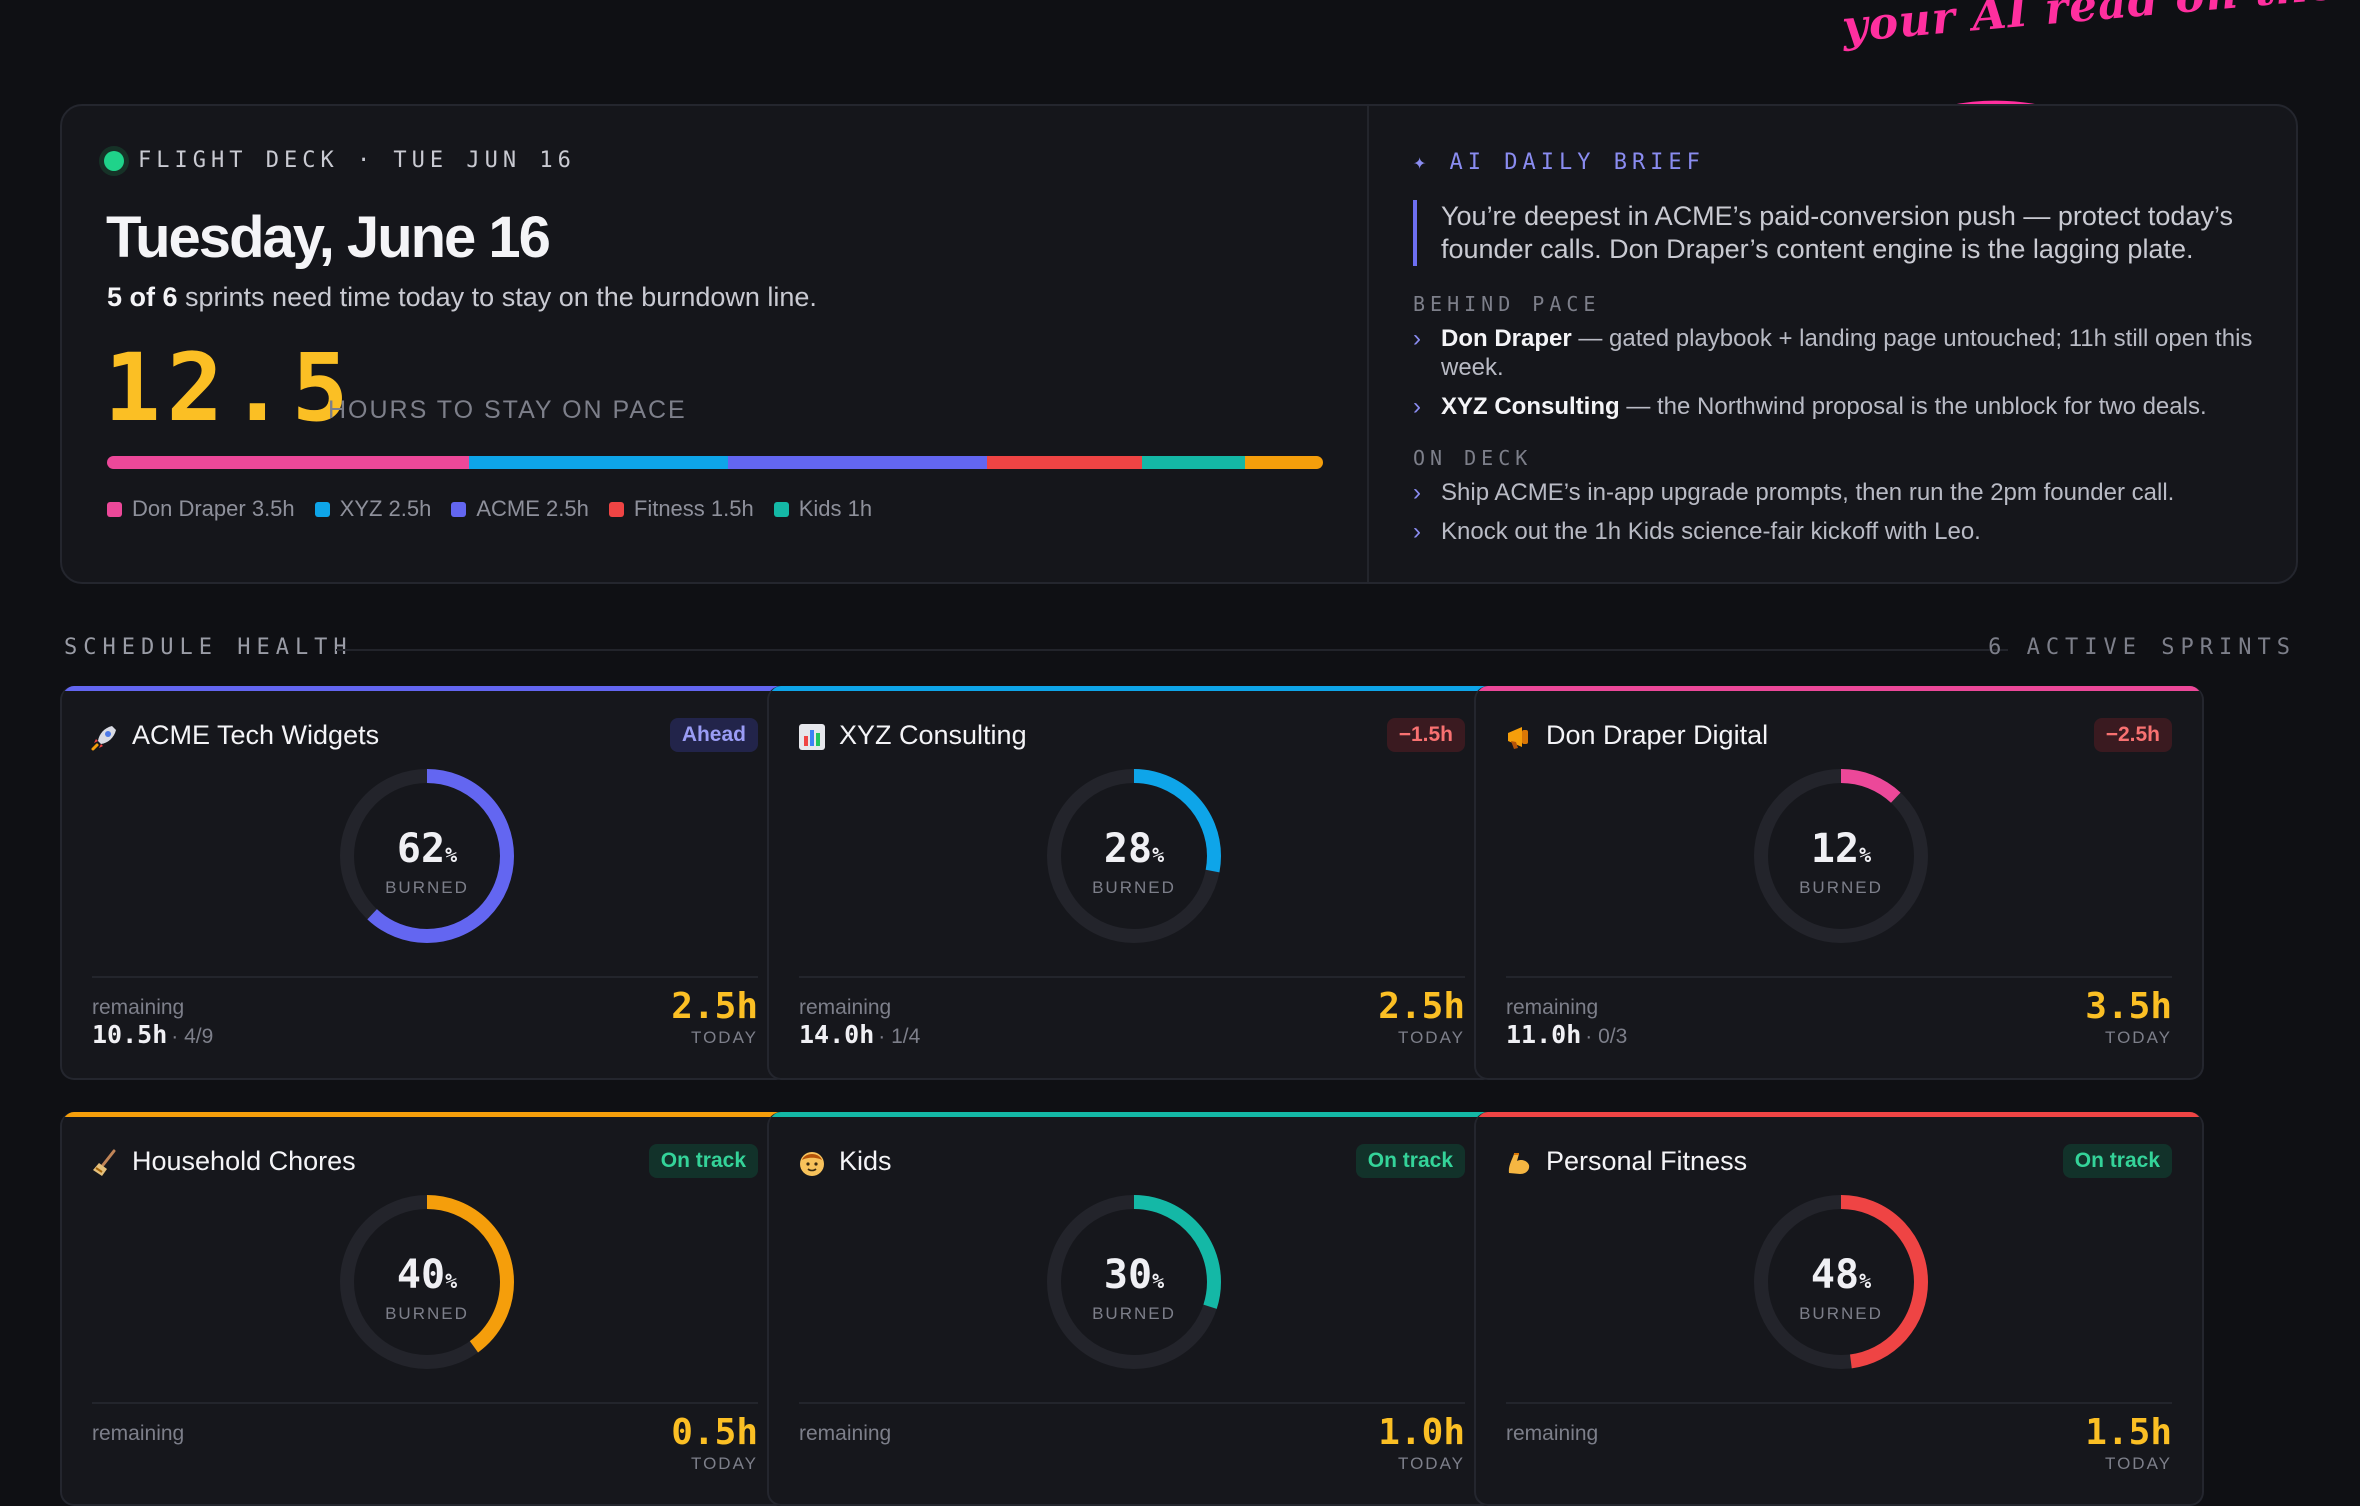 Image resolution: width=2360 pixels, height=1506 pixels. What do you see at coordinates (1417, 406) in the screenshot?
I see `chevron-right-icon: ›` at bounding box center [1417, 406].